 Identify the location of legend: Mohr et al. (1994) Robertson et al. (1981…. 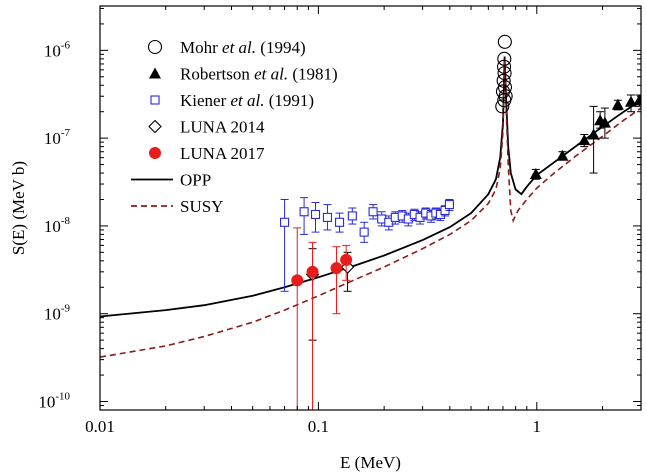
(234, 127).